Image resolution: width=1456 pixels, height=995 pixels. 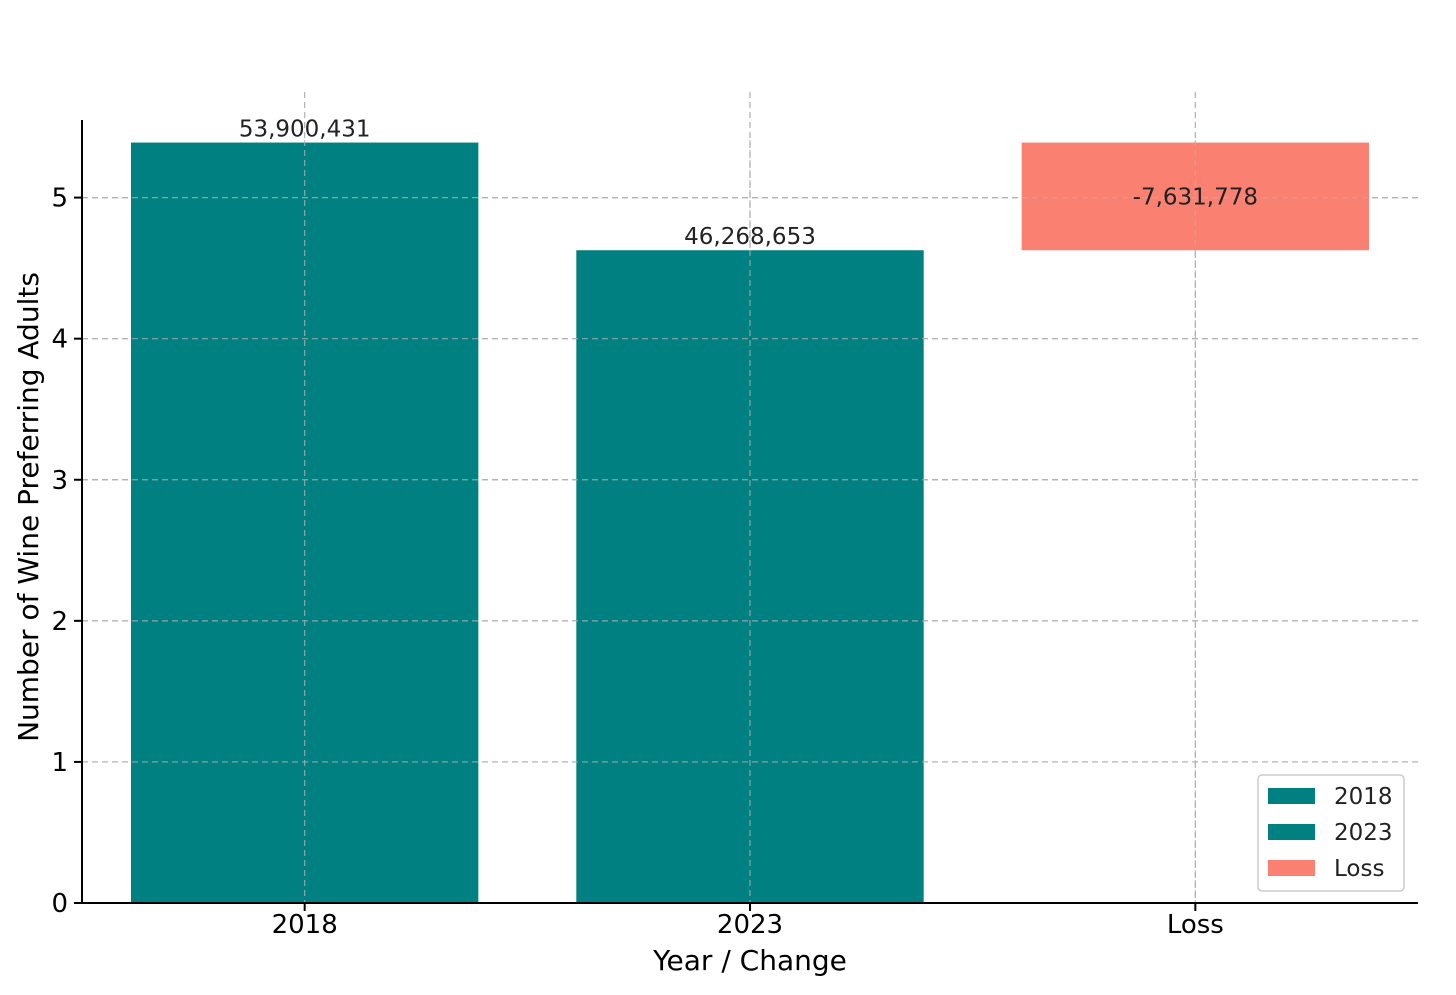 I want to click on y-ticks: 0 1 2 3 4 5, so click(x=66, y=551).